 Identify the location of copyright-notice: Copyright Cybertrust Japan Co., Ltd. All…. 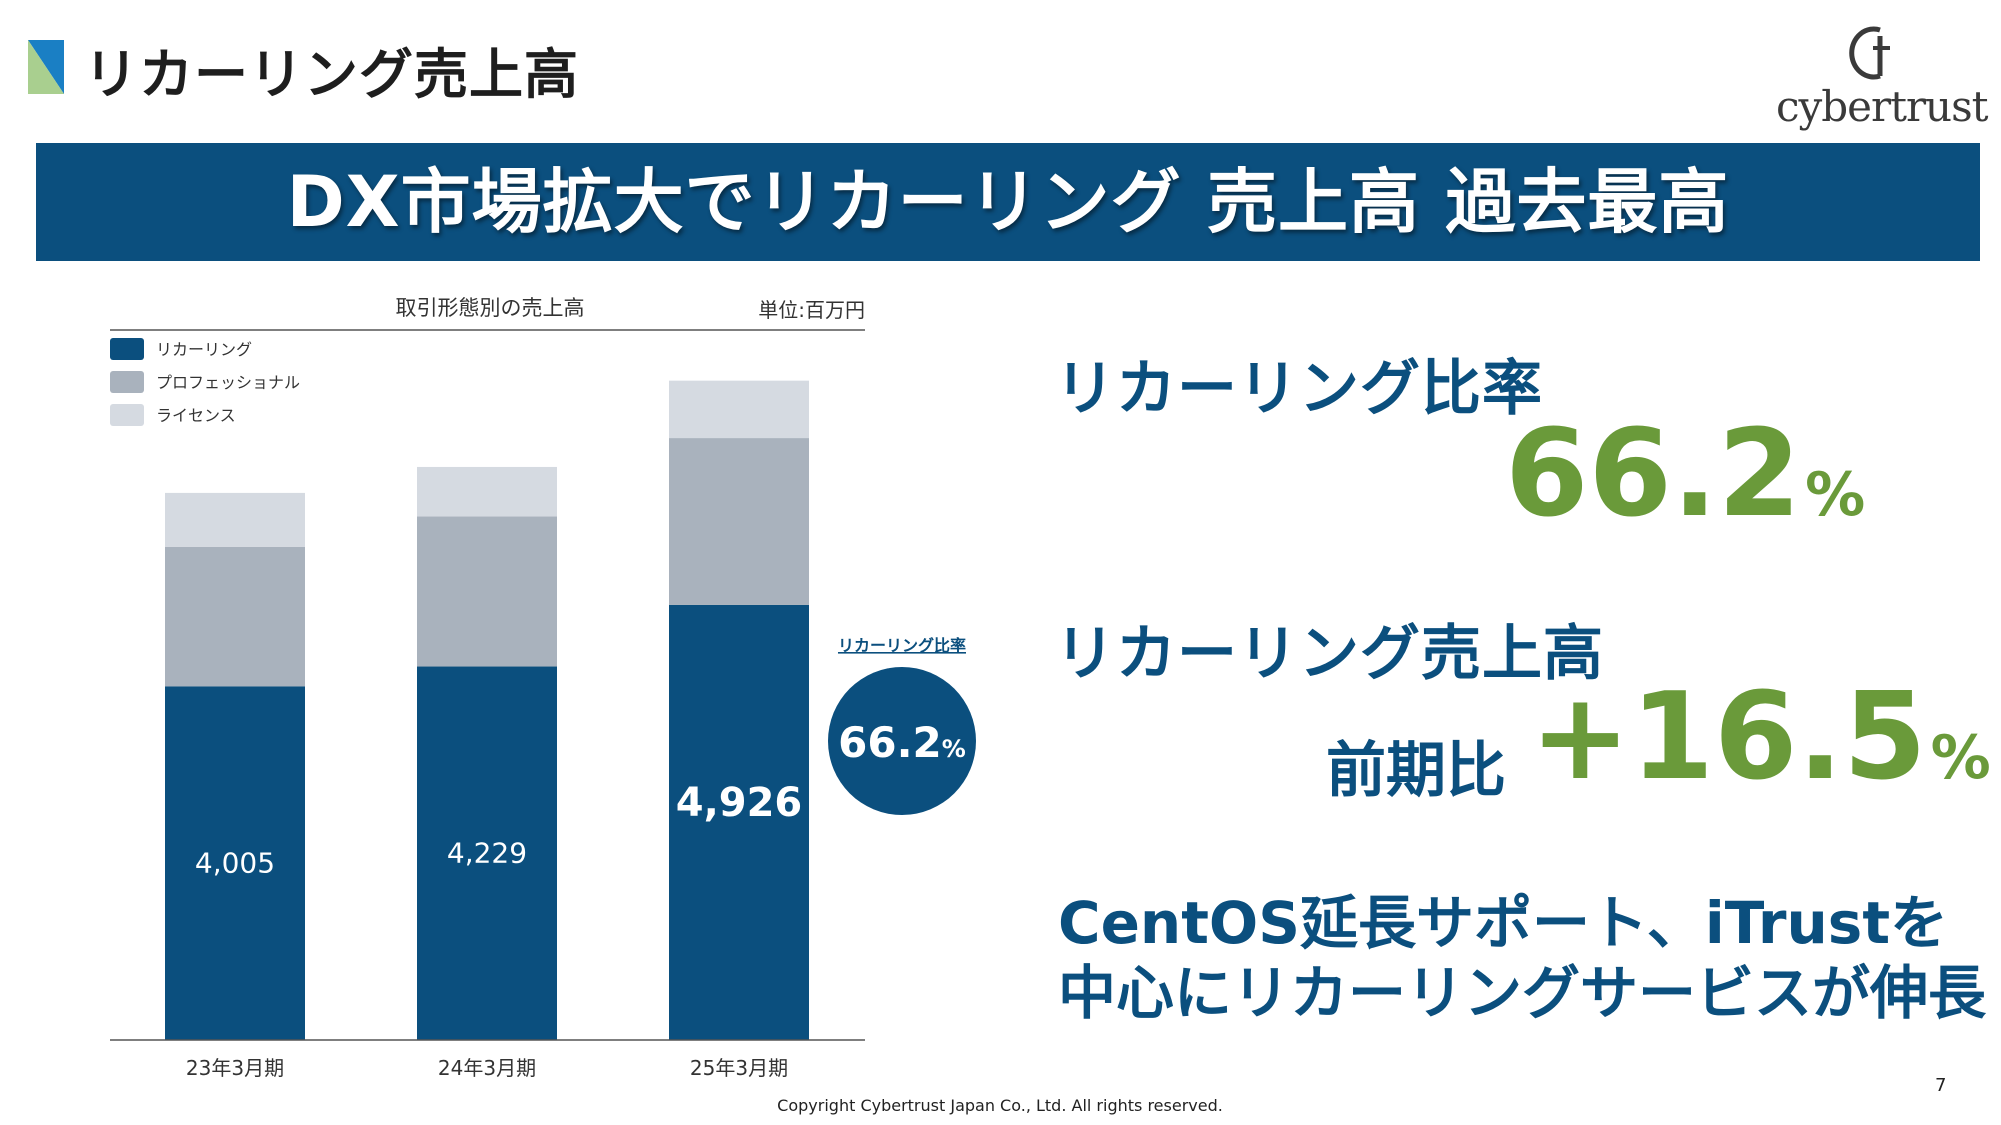
(1000, 1105).